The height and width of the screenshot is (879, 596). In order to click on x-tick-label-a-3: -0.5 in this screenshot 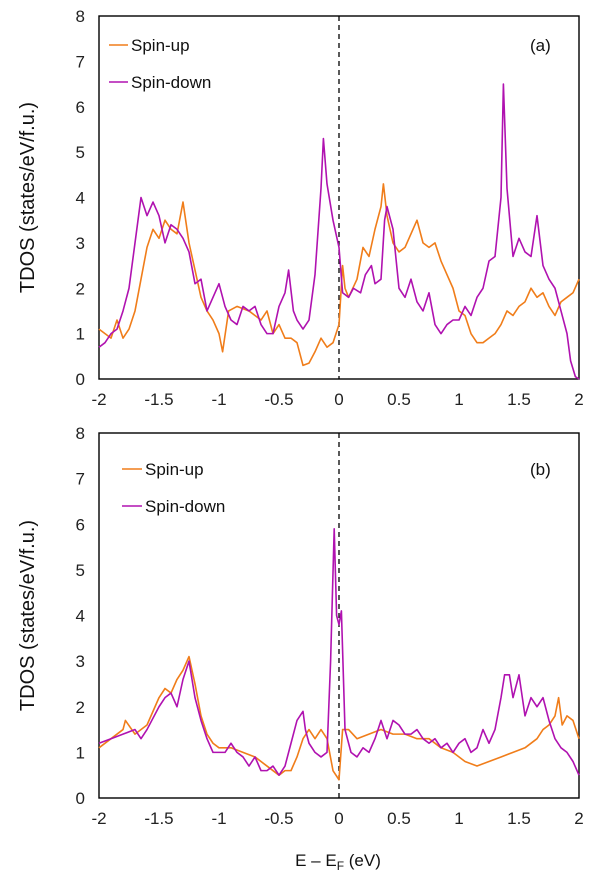, I will do `click(278, 399)`.